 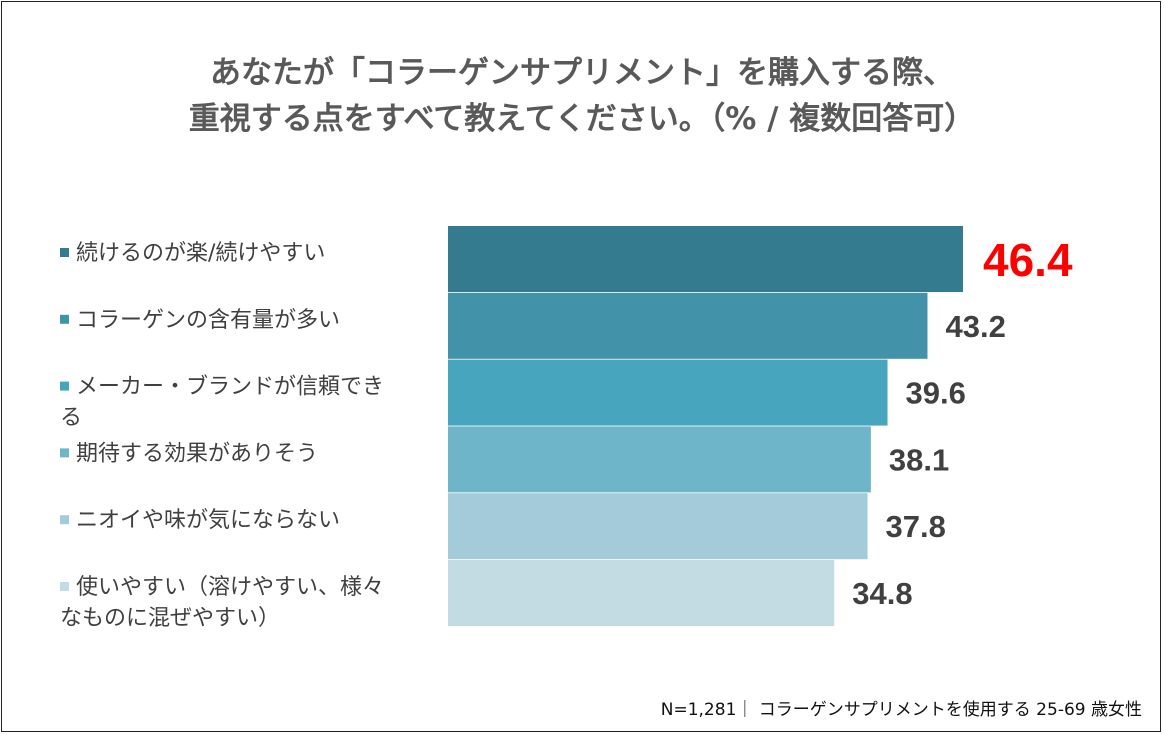 I want to click on category-label-3-line-2: る, so click(x=71, y=418).